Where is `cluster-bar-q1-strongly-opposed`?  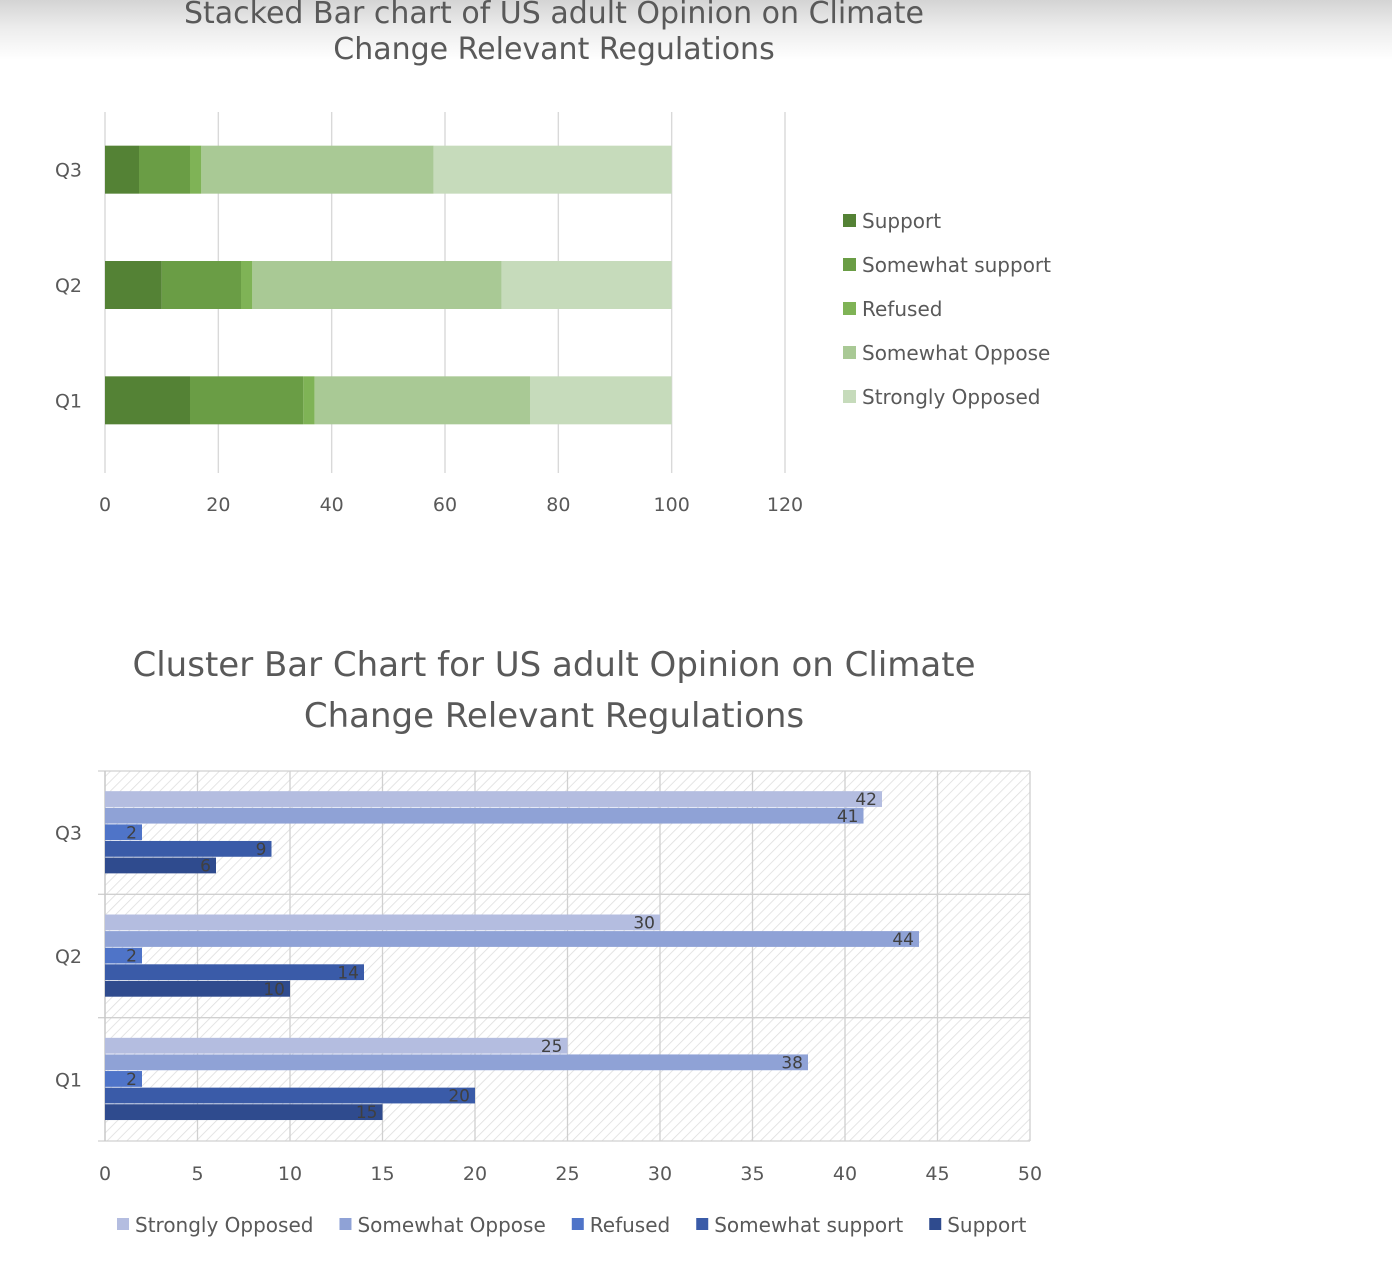 cluster-bar-q1-strongly-opposed is located at coordinates (336, 1045).